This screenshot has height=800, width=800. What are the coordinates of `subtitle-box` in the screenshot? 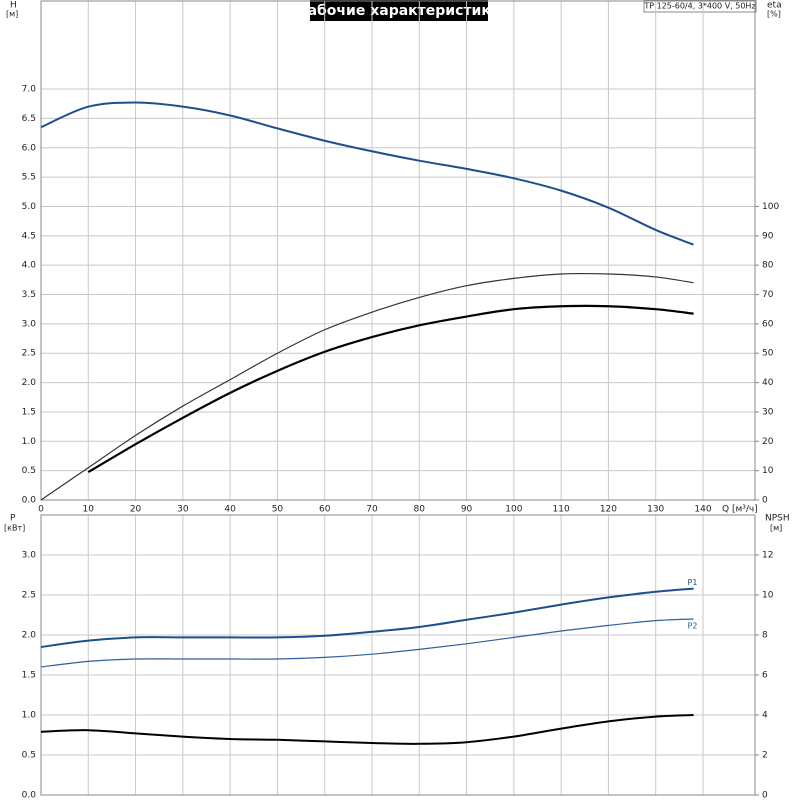 It's located at (700, 6).